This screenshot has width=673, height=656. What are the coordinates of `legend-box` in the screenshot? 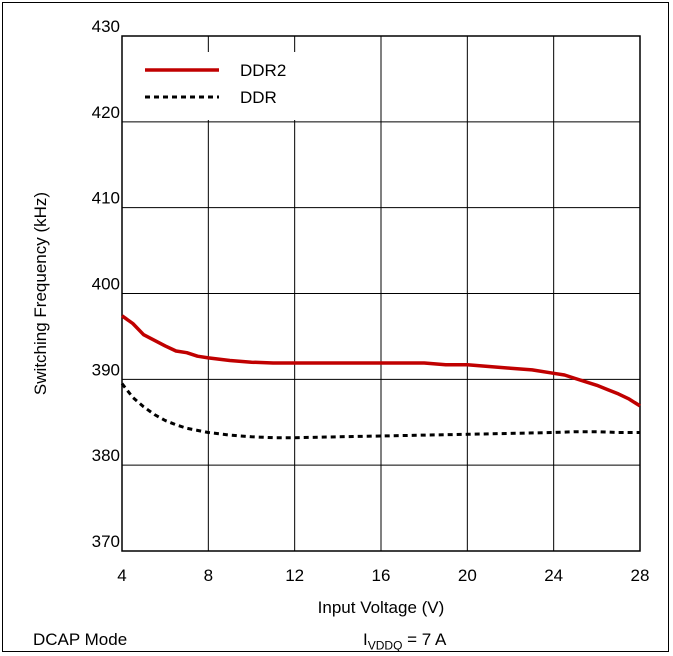 It's located at (221, 86).